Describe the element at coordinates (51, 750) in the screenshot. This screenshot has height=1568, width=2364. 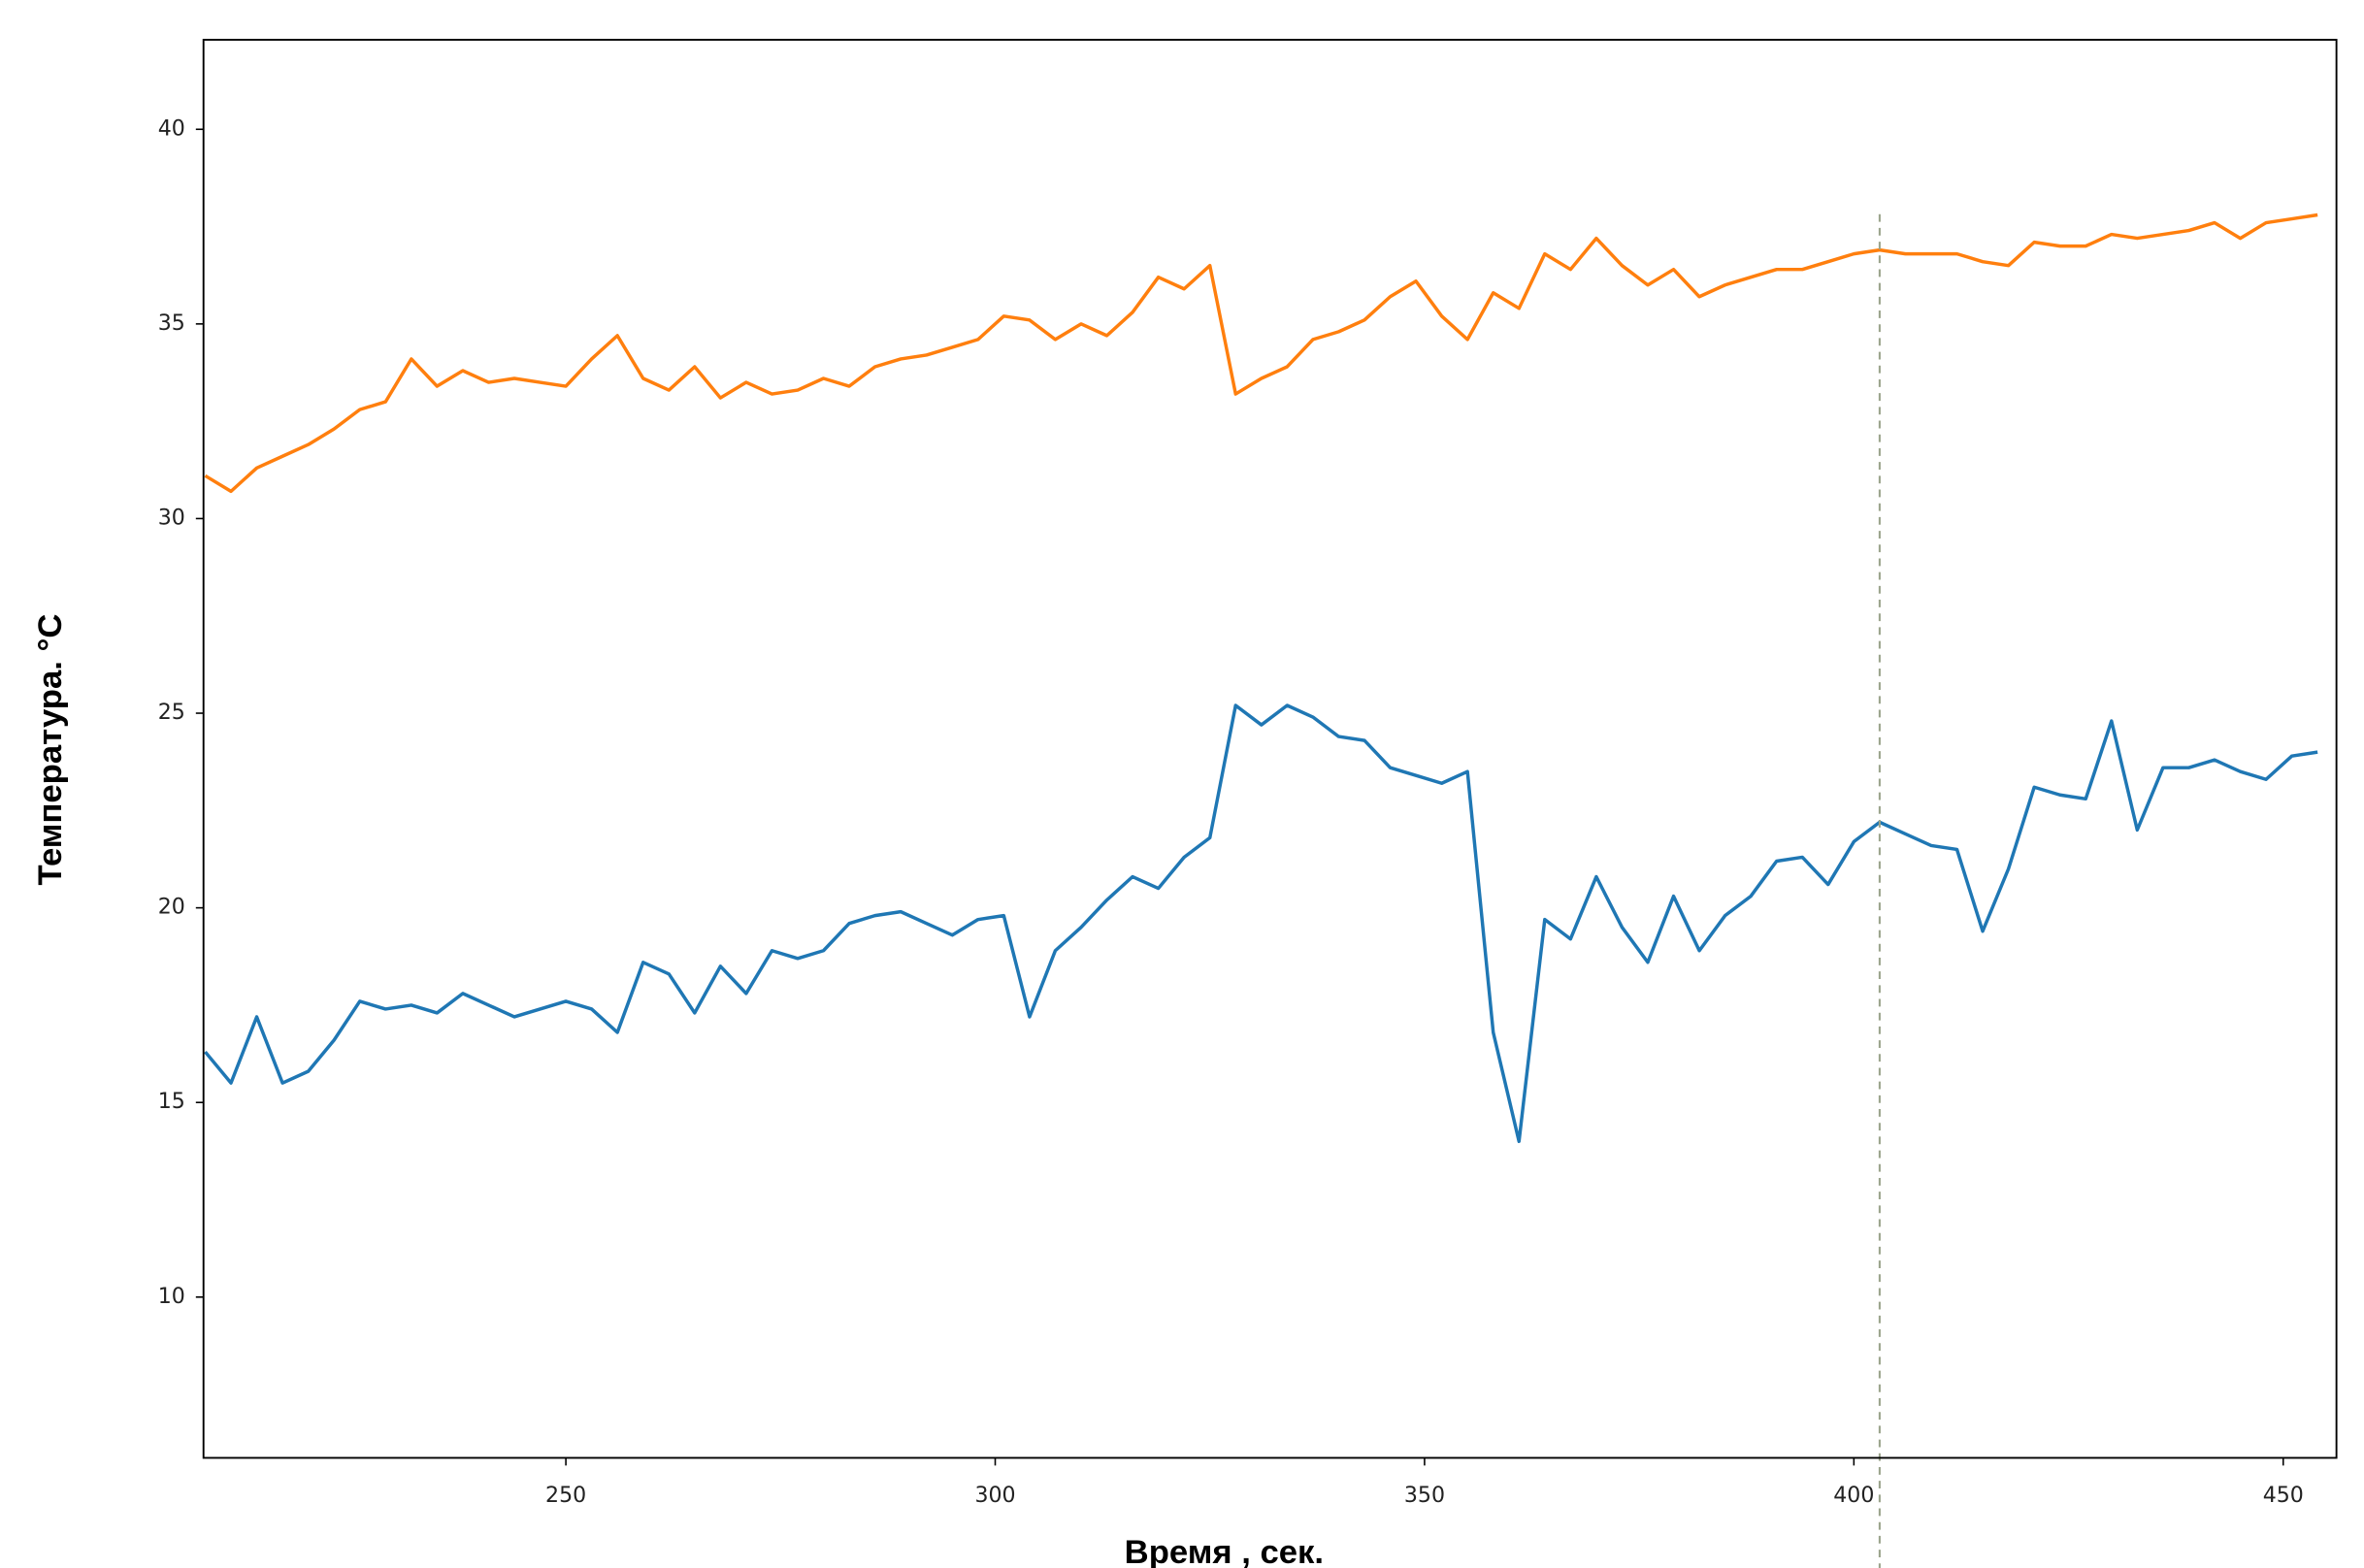
I see `y-axis-label: Температура. °C` at that location.